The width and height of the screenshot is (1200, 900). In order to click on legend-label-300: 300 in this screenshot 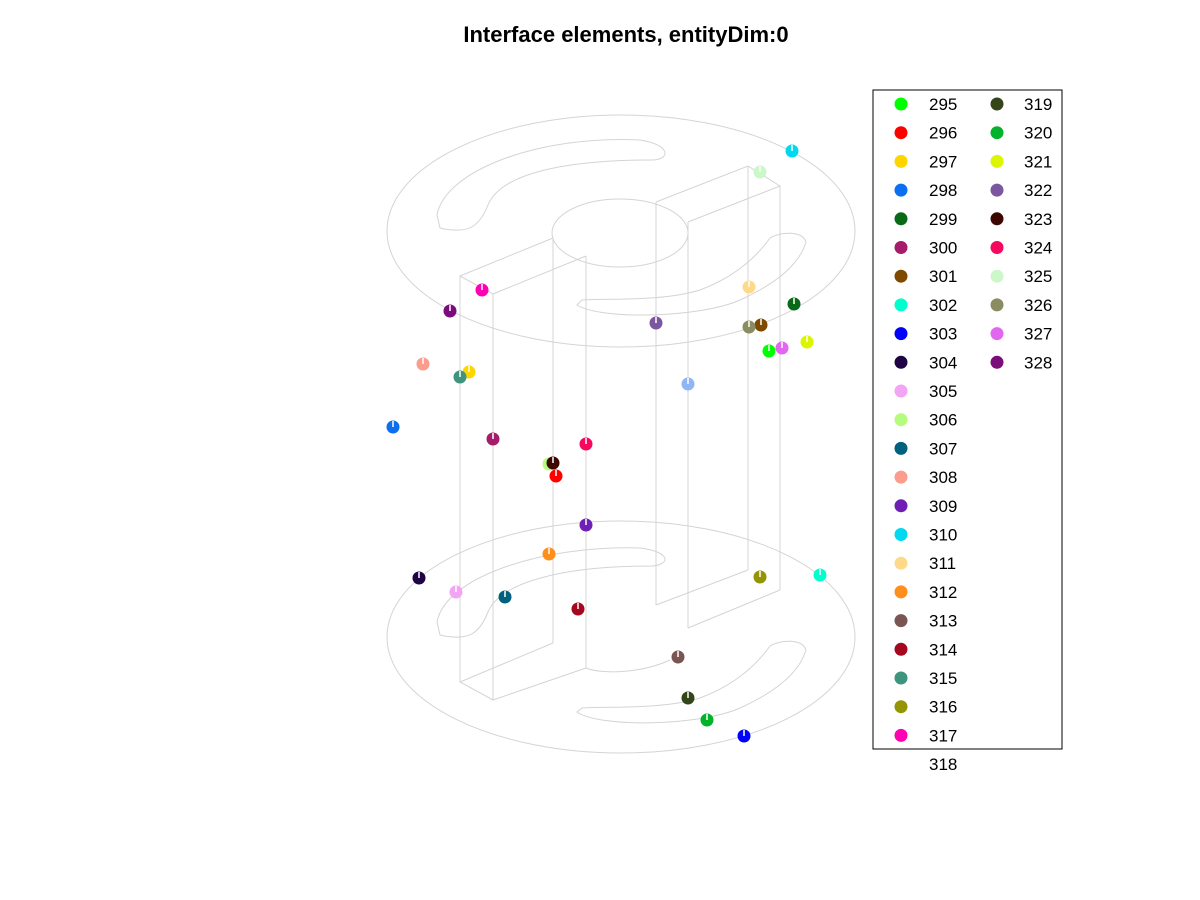, I will do `click(943, 248)`.